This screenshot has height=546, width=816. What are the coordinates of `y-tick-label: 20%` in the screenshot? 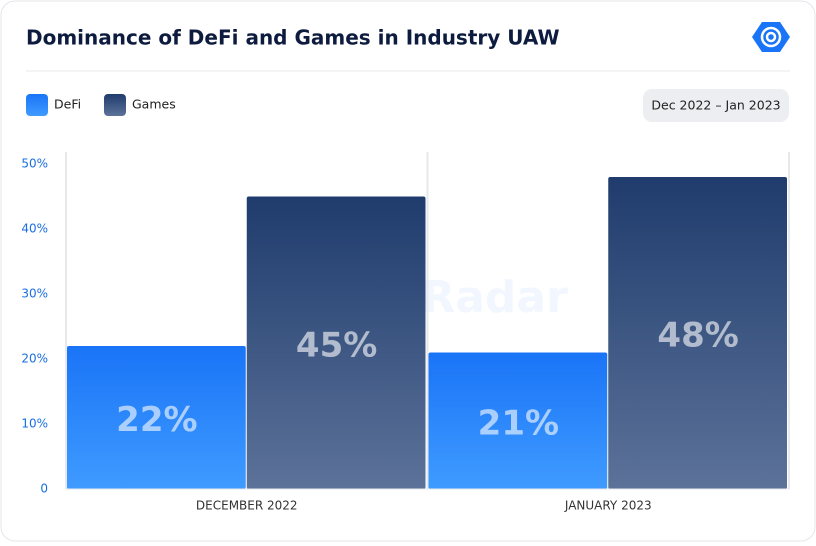 It's located at (34, 359).